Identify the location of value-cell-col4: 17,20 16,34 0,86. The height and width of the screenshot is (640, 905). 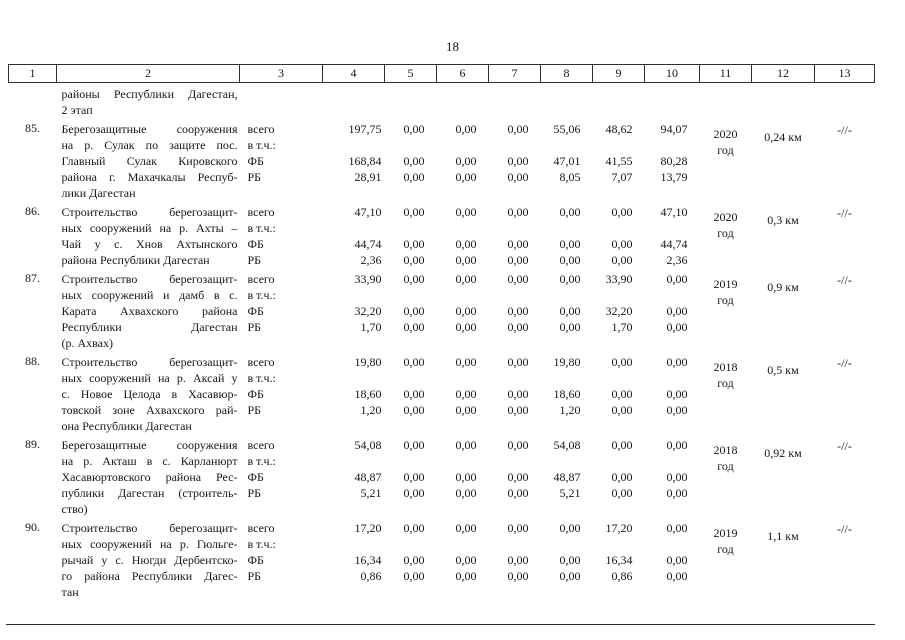
(354, 561).